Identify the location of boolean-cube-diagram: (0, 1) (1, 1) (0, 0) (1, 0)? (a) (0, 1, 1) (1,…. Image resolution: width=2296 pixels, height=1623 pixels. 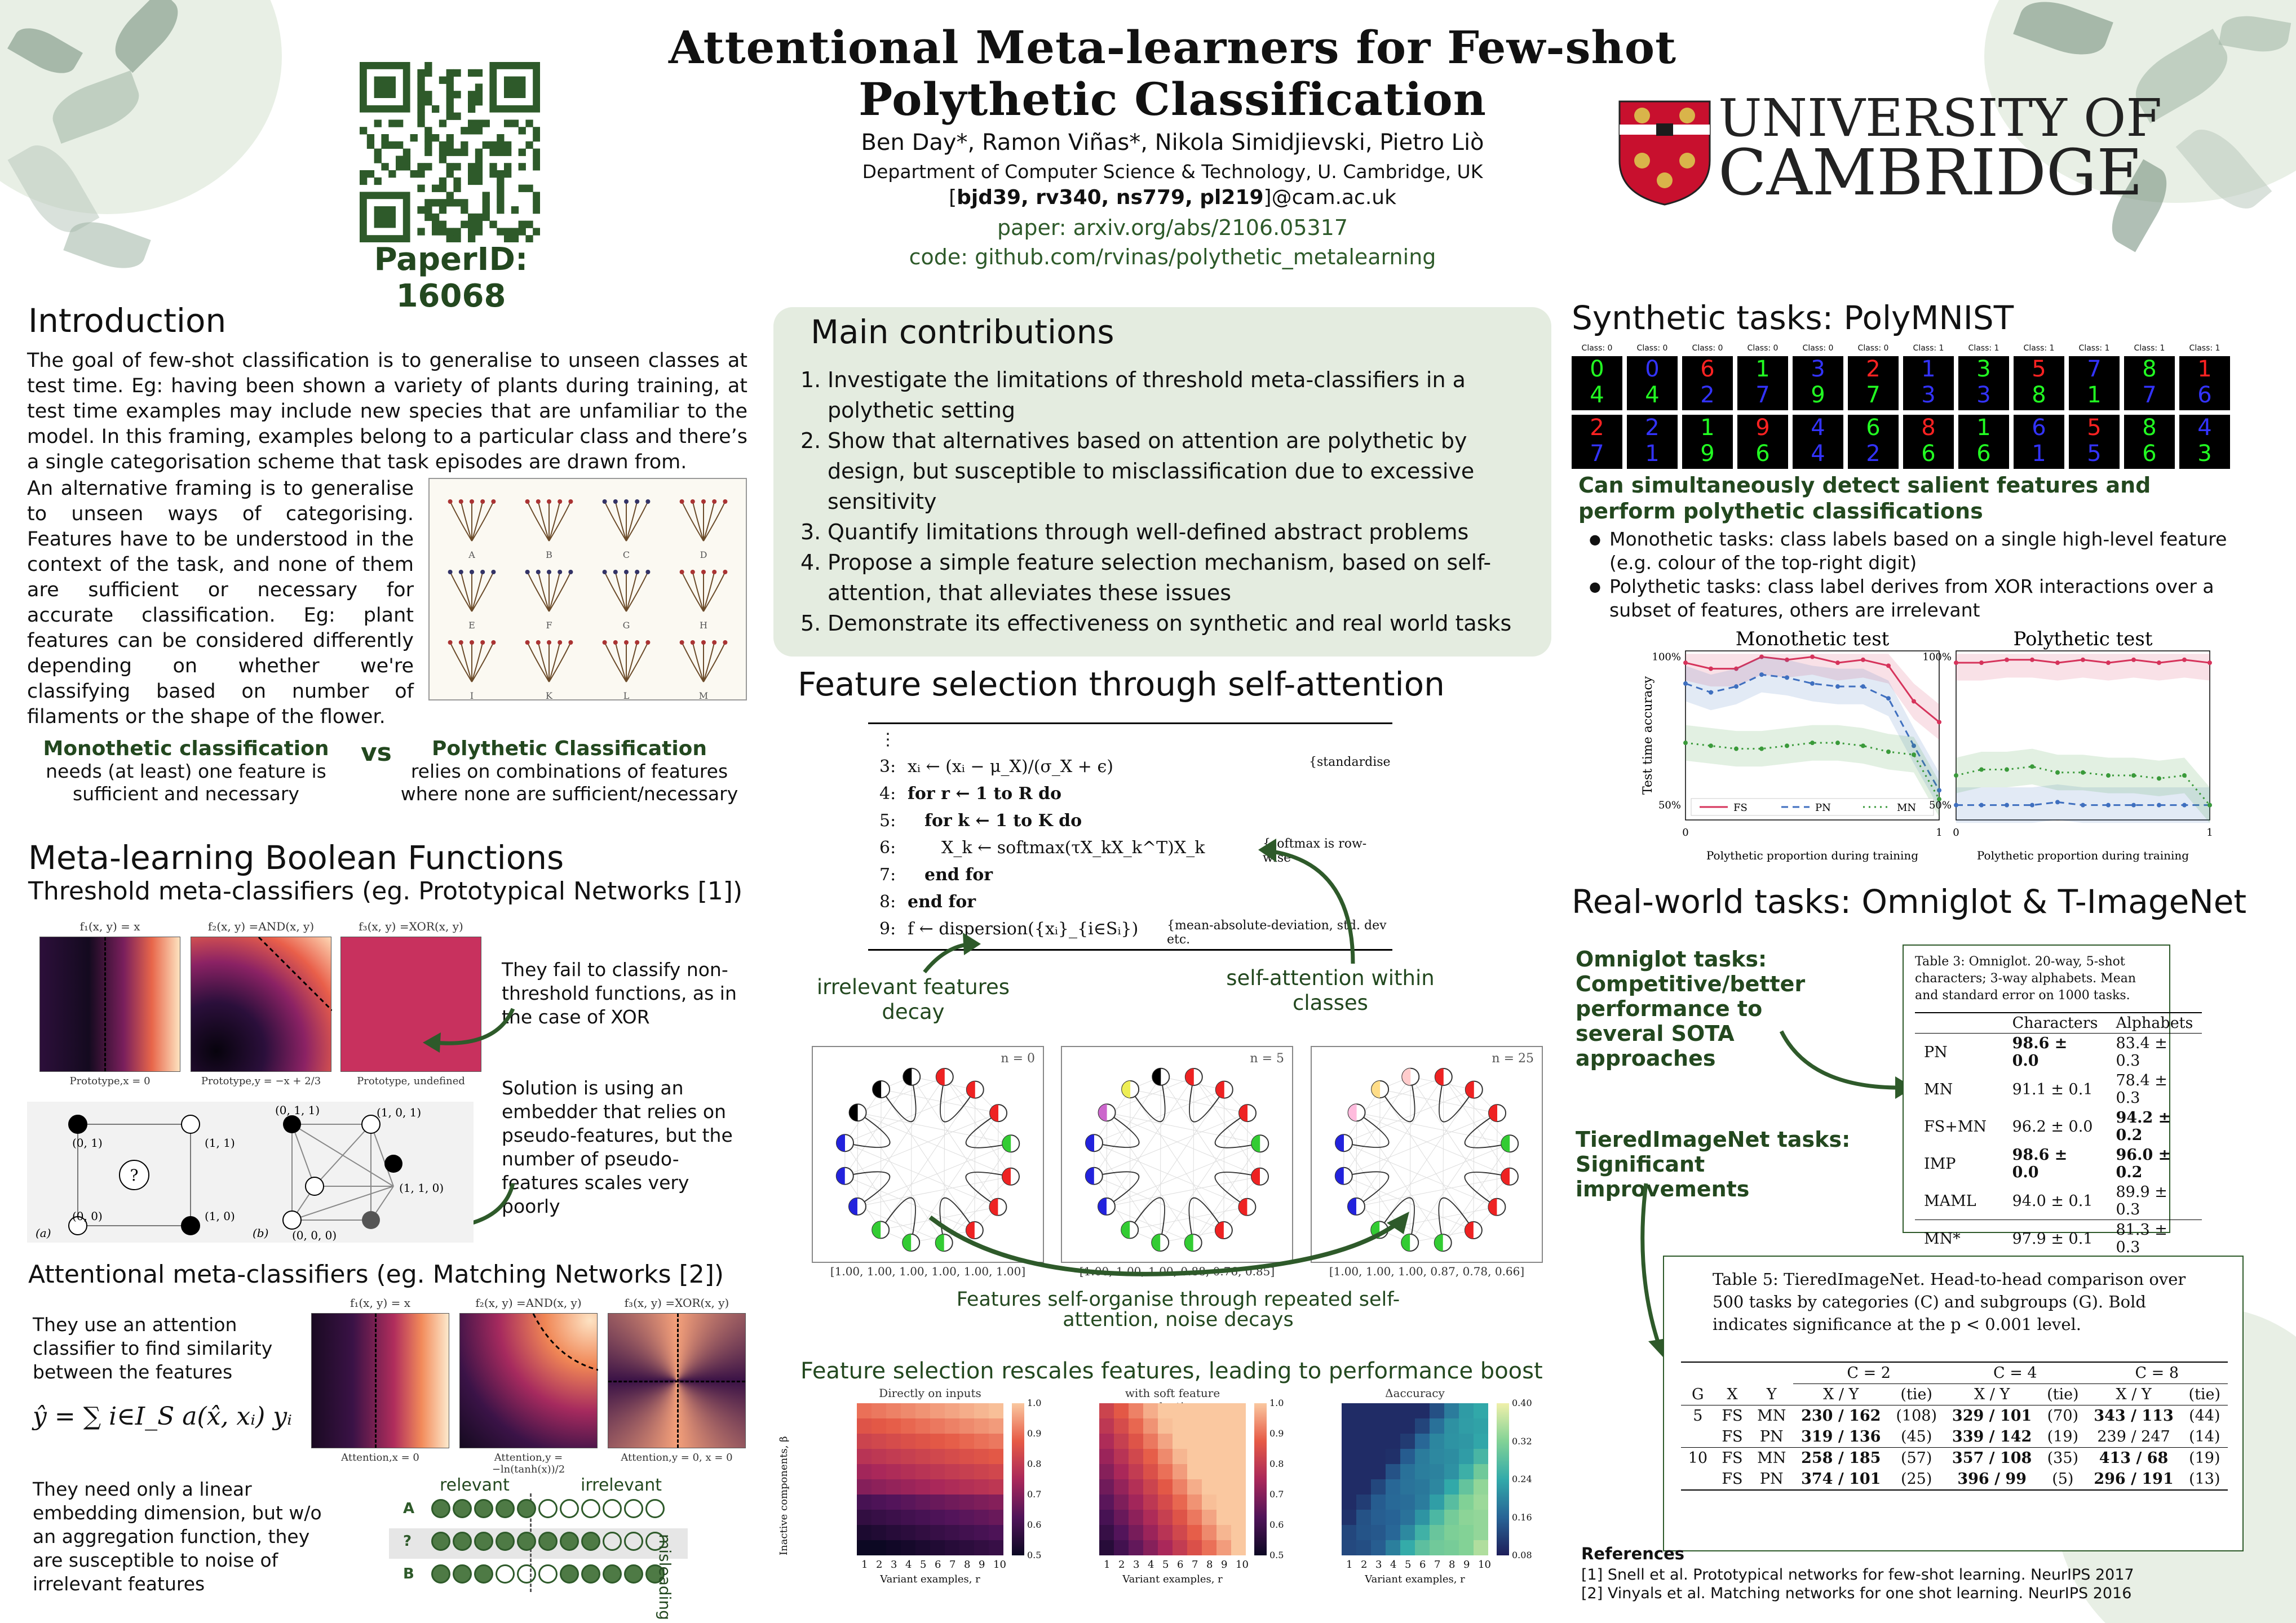
(250, 1172).